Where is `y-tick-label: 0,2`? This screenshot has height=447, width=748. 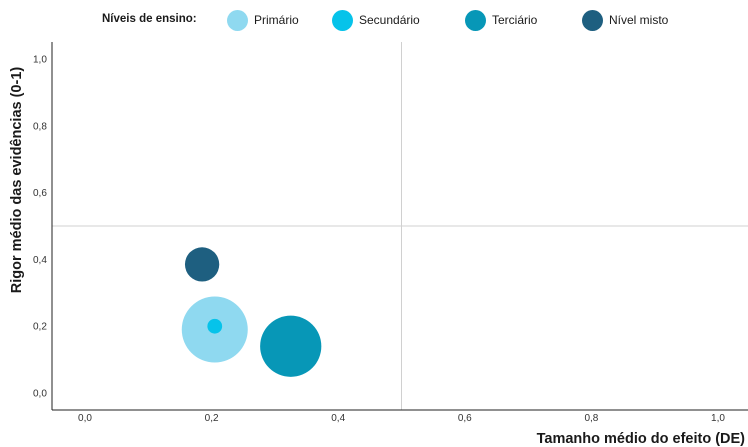
y-tick-label: 0,2 is located at coordinates (40, 327).